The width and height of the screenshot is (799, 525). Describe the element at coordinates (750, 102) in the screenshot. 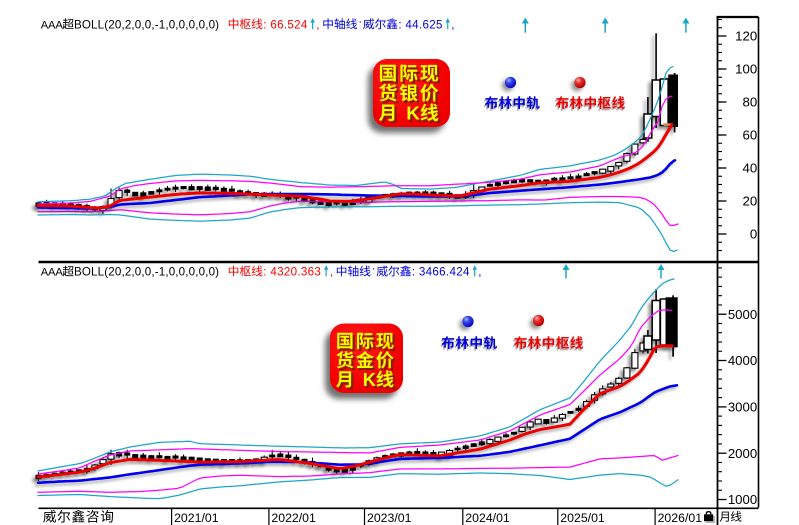

I see `svg-text: 80` at that location.